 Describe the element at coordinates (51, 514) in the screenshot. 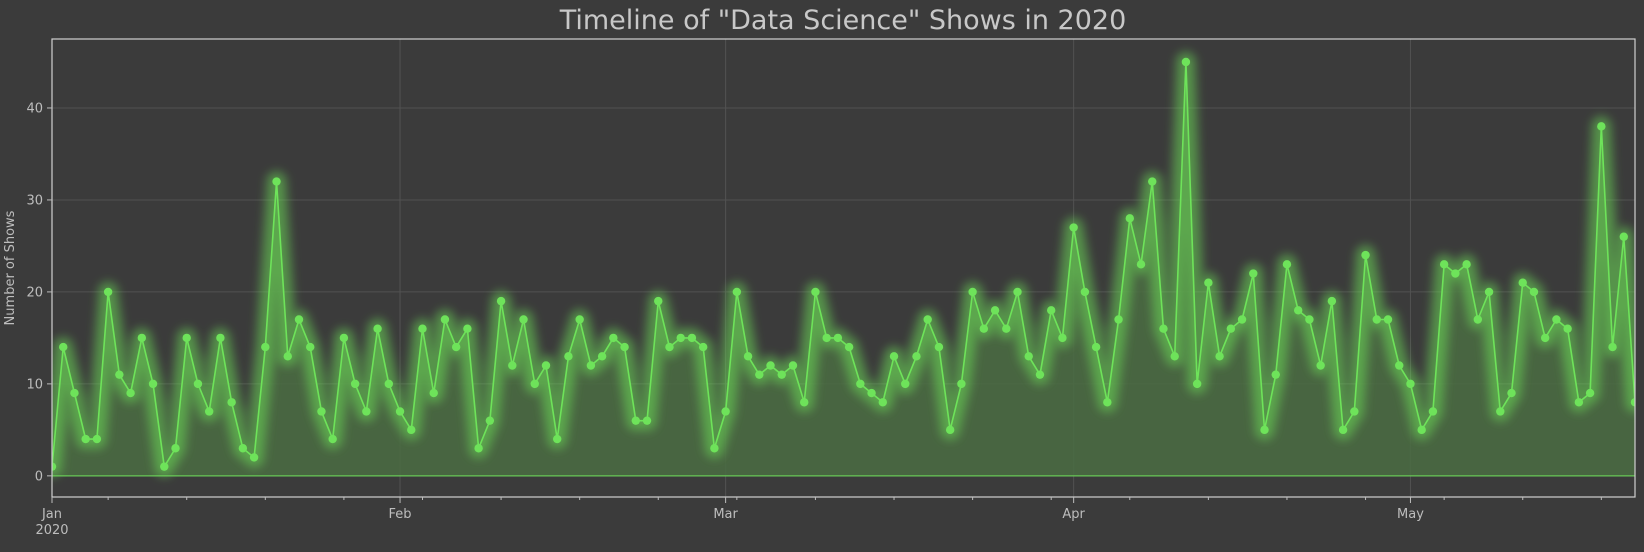

I see `x-tick-label: Jan` at that location.